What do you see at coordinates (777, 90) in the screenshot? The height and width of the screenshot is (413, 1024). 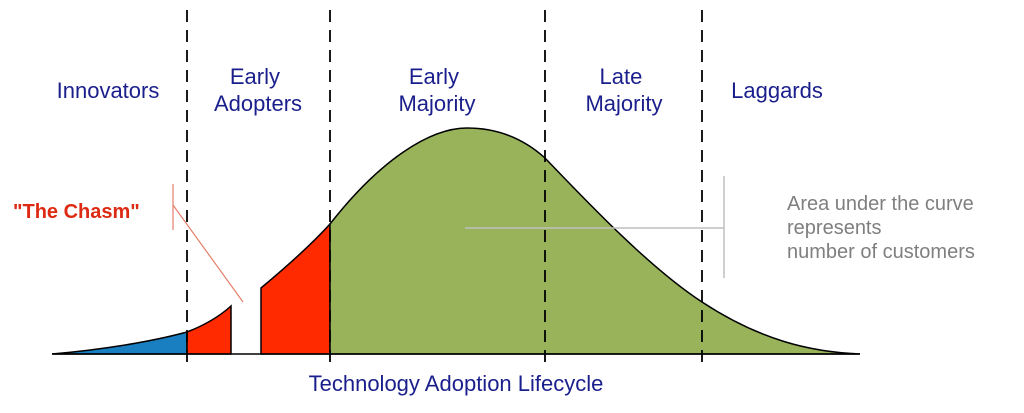 I see `label-laggards: Laggards` at bounding box center [777, 90].